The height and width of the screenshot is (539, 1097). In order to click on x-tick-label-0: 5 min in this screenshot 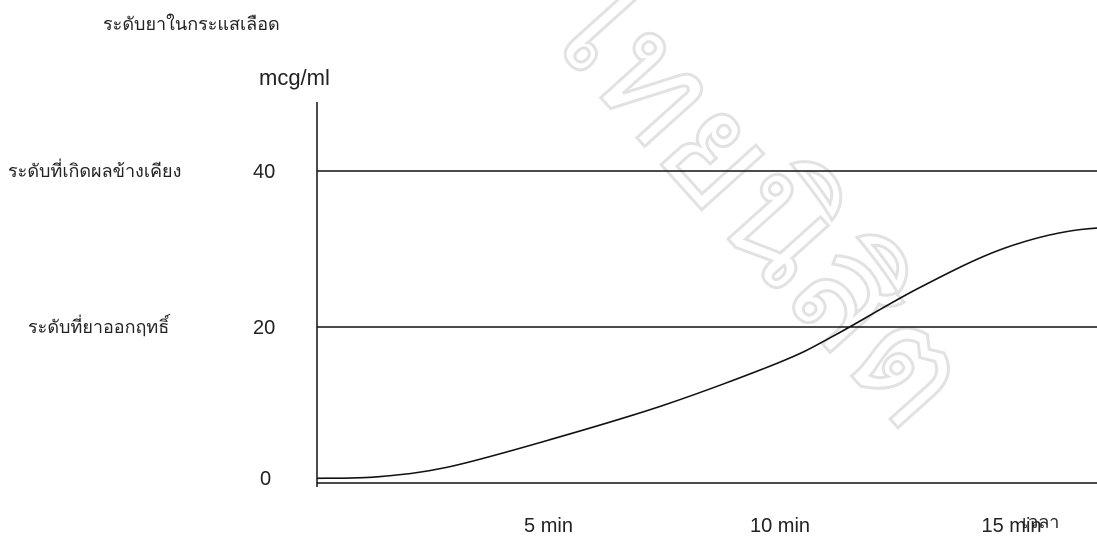, I will do `click(548, 526)`.